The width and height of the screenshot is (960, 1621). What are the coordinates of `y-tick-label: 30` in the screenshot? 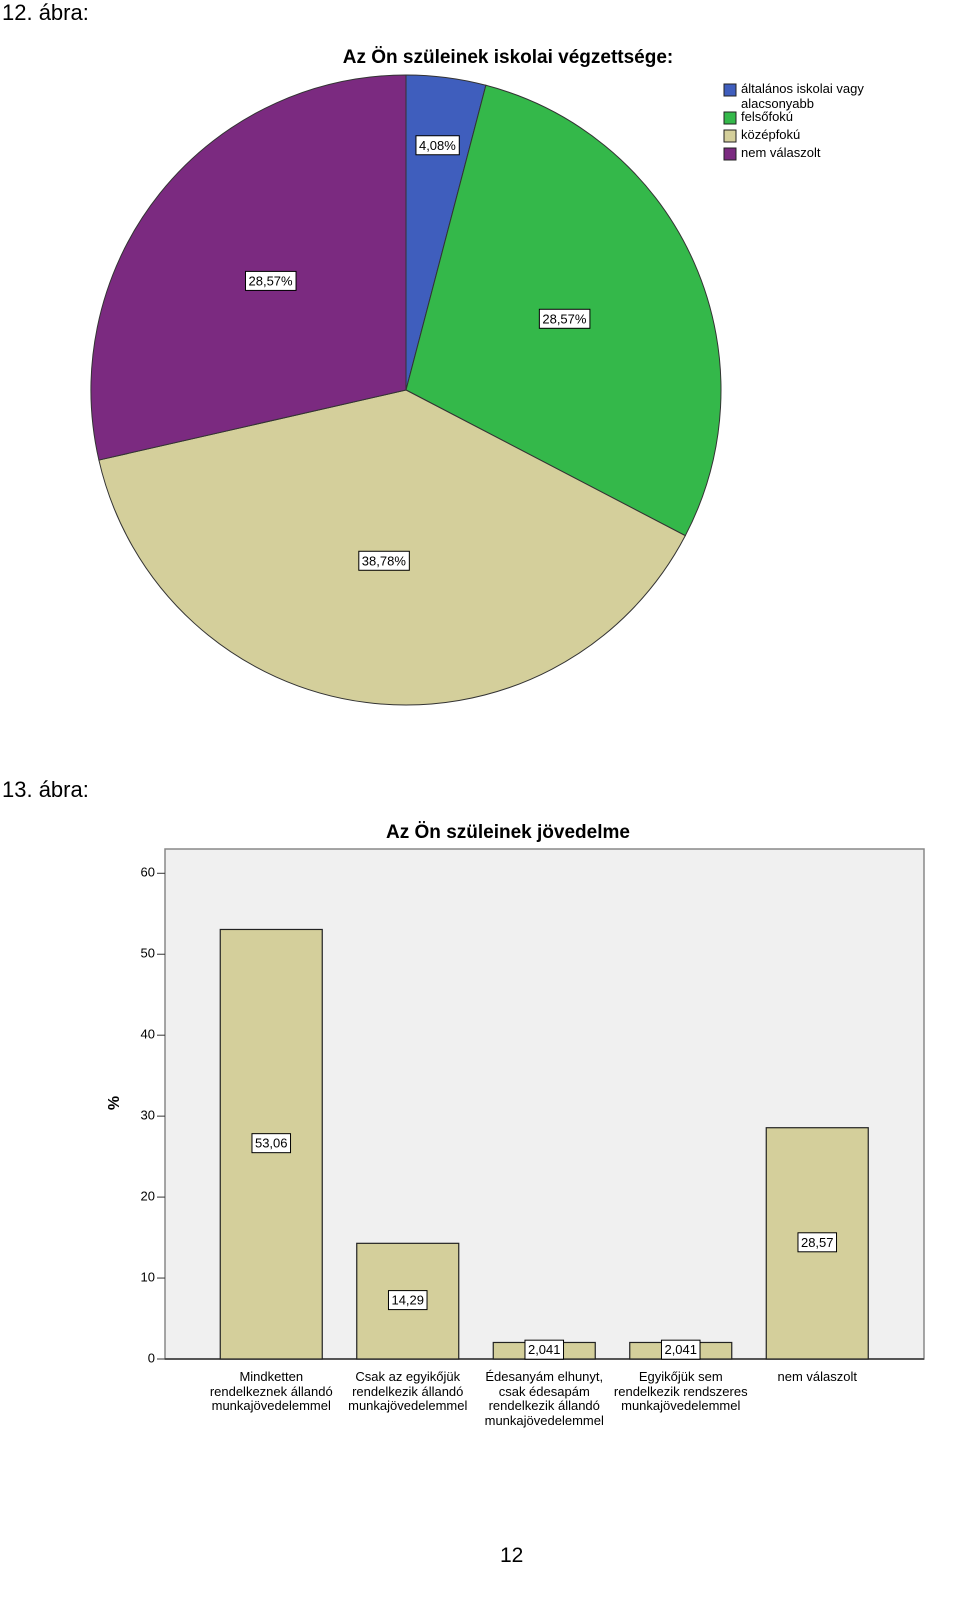 It's located at (148, 1115).